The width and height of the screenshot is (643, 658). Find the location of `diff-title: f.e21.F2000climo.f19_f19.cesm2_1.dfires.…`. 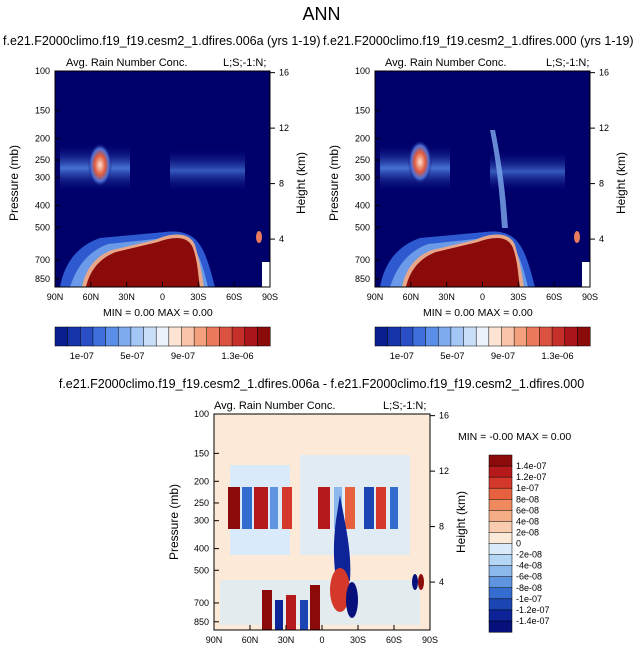

diff-title: f.e21.F2000climo.f19_f19.cesm2_1.dfires.… is located at coordinates (321, 384).